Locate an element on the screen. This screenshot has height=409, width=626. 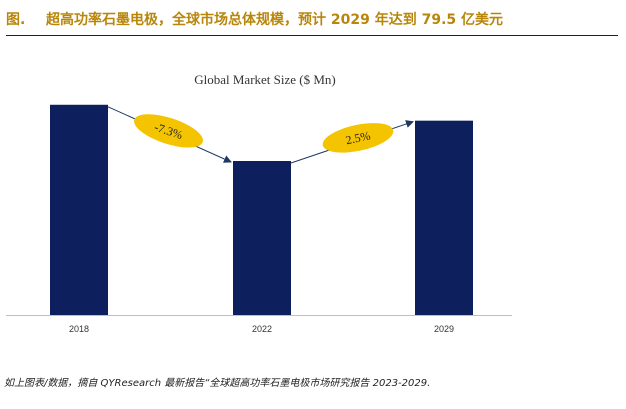
growth-badge: 2.5% is located at coordinates (358, 138).